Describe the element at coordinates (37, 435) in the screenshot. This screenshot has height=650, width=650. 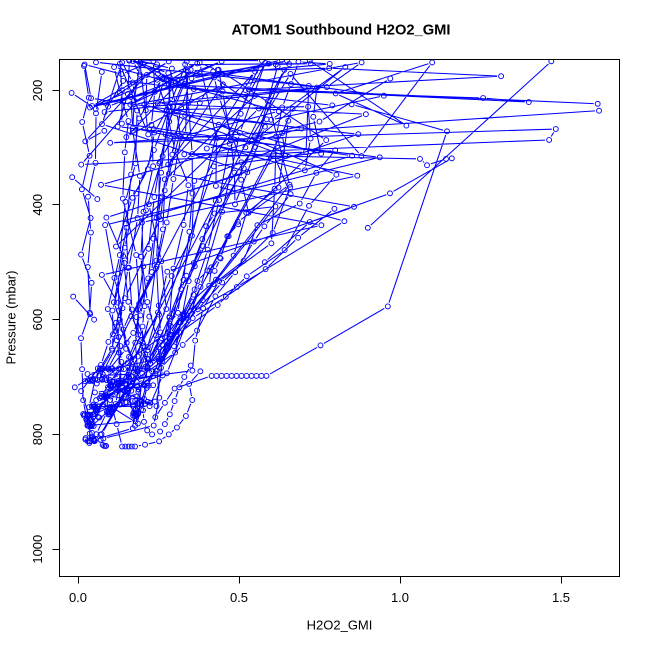
I see `svg-text: 800` at that location.